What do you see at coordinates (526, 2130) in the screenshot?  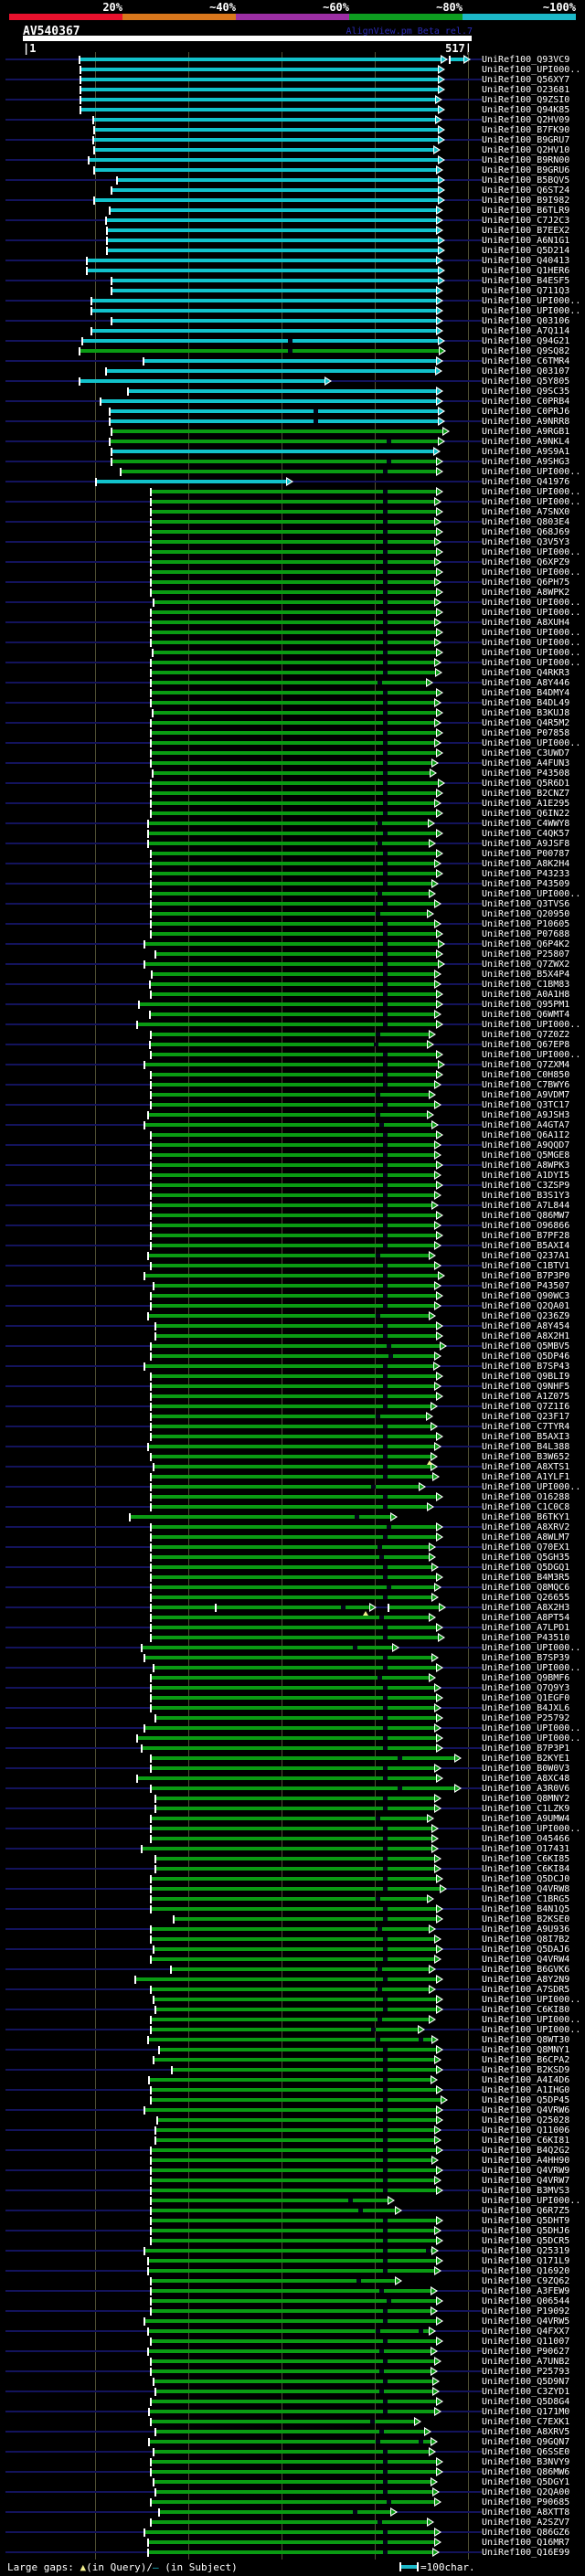 I see `hit-label: UniRef100_Q11006` at bounding box center [526, 2130].